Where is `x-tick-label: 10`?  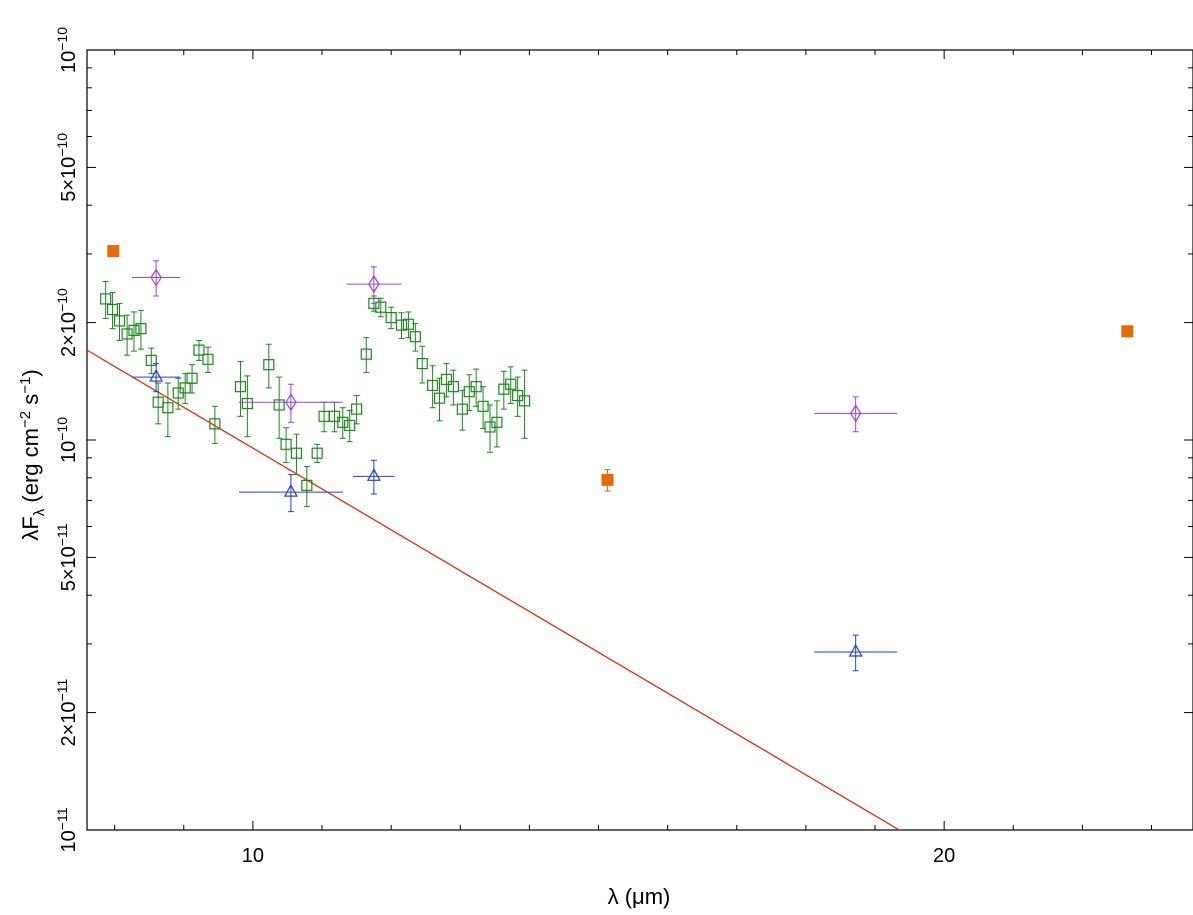
x-tick-label: 10 is located at coordinates (253, 856).